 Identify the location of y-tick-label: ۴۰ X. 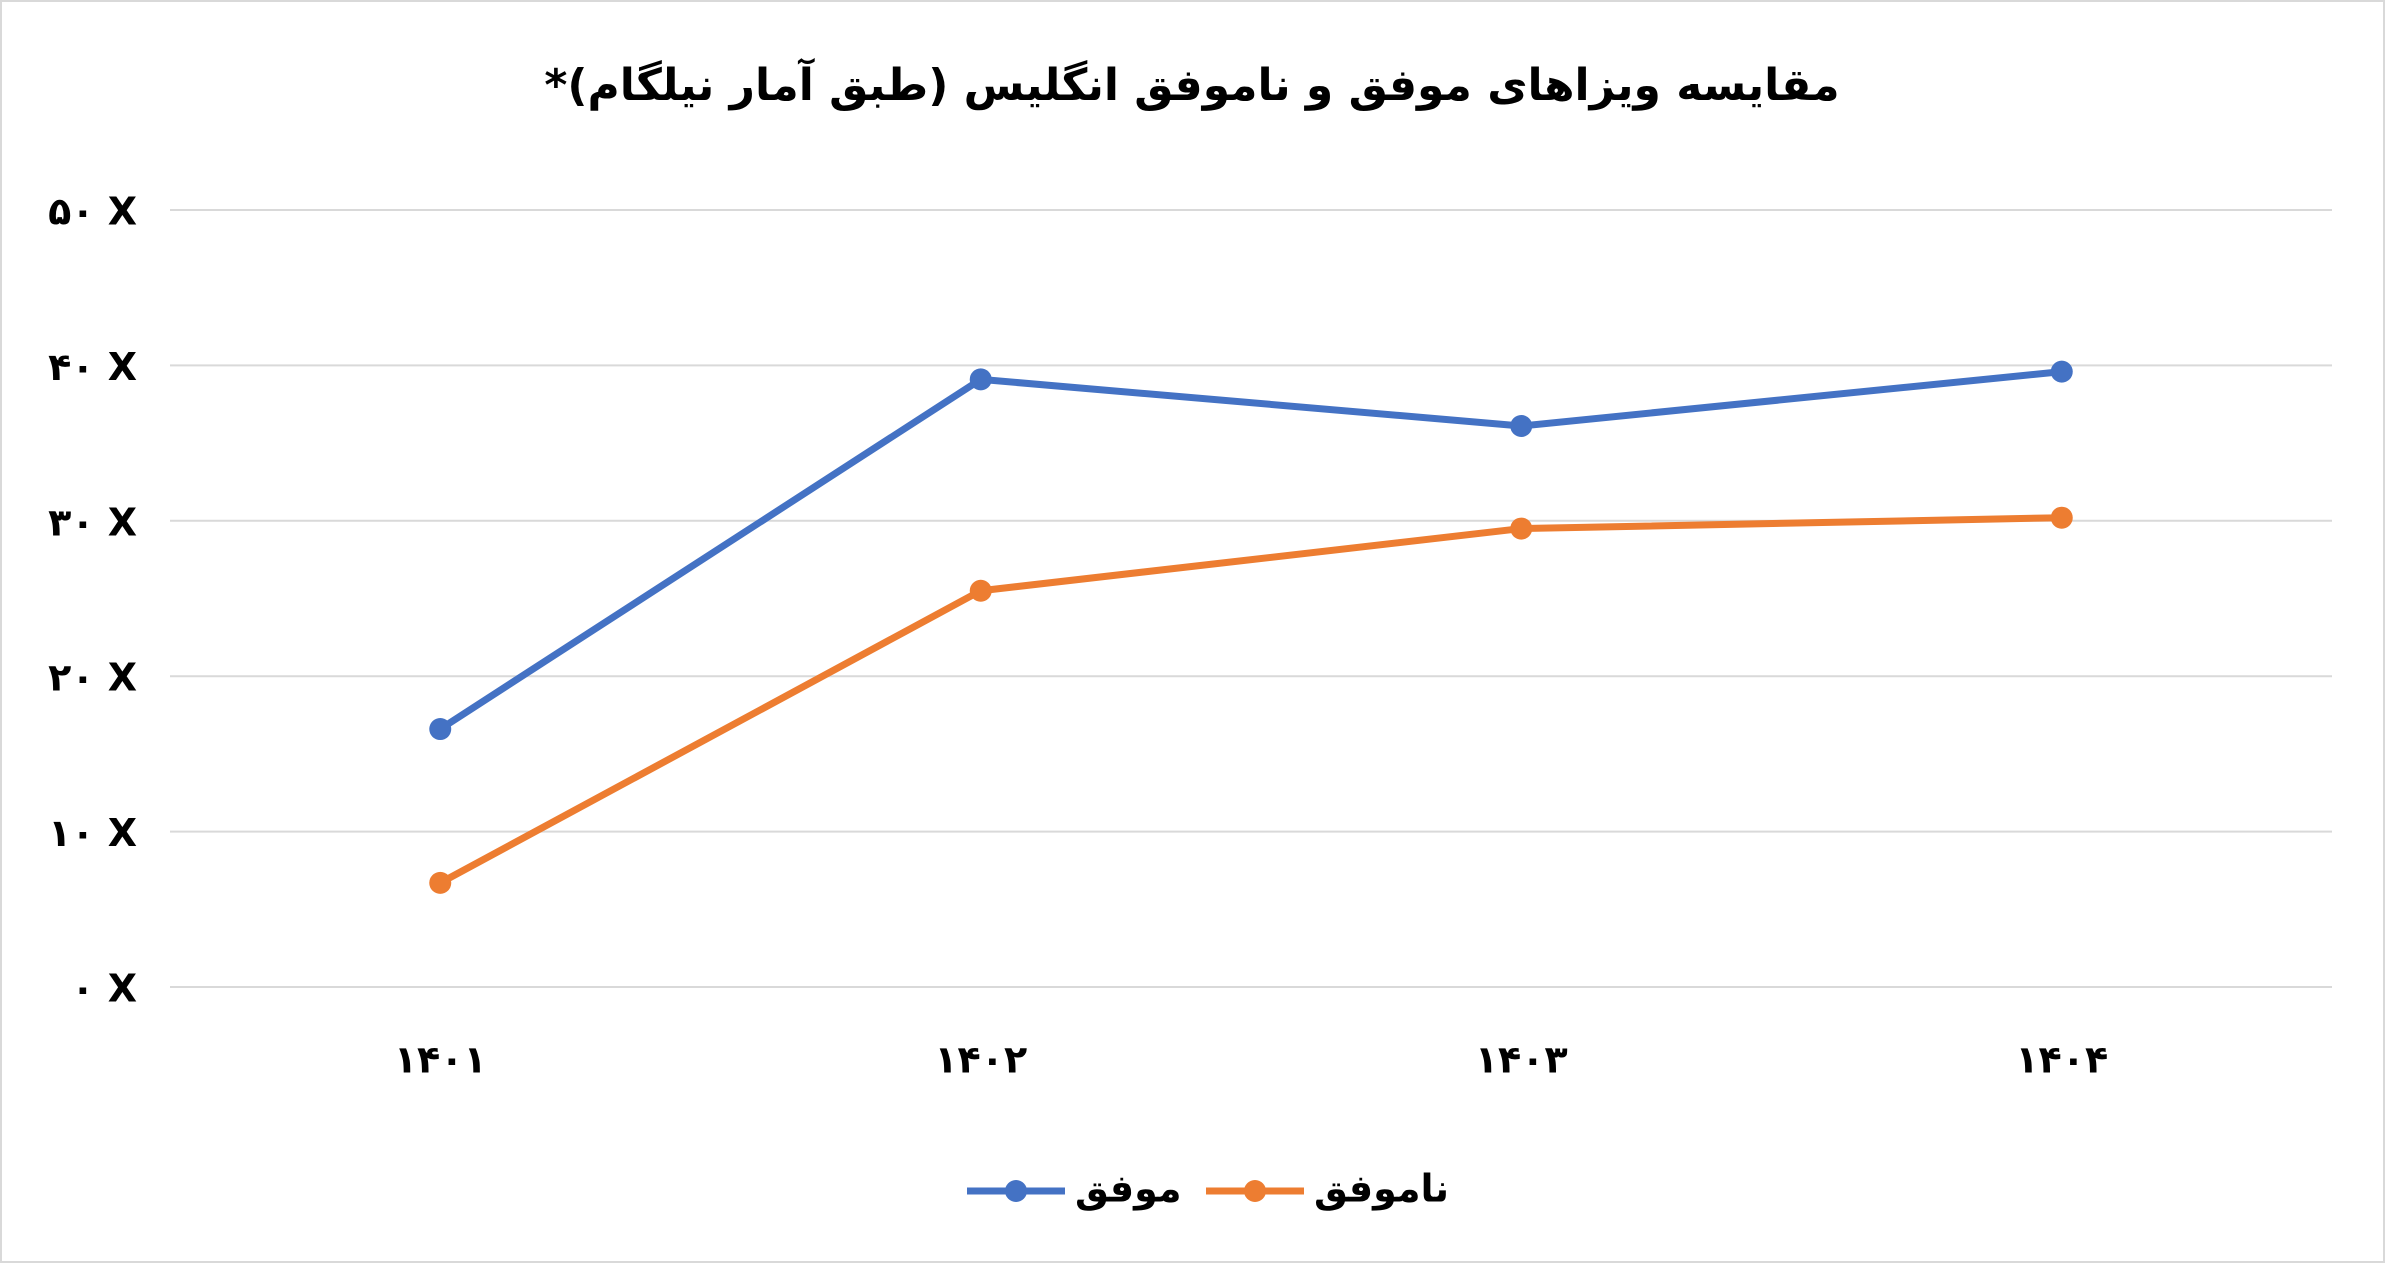
(92, 367).